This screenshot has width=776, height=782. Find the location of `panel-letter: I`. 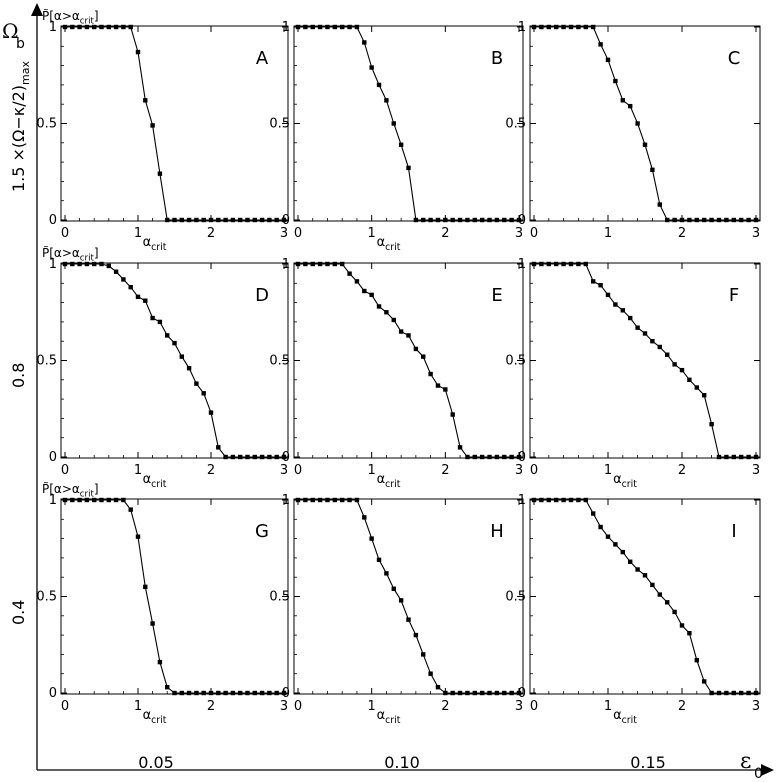

panel-letter: I is located at coordinates (733, 531).